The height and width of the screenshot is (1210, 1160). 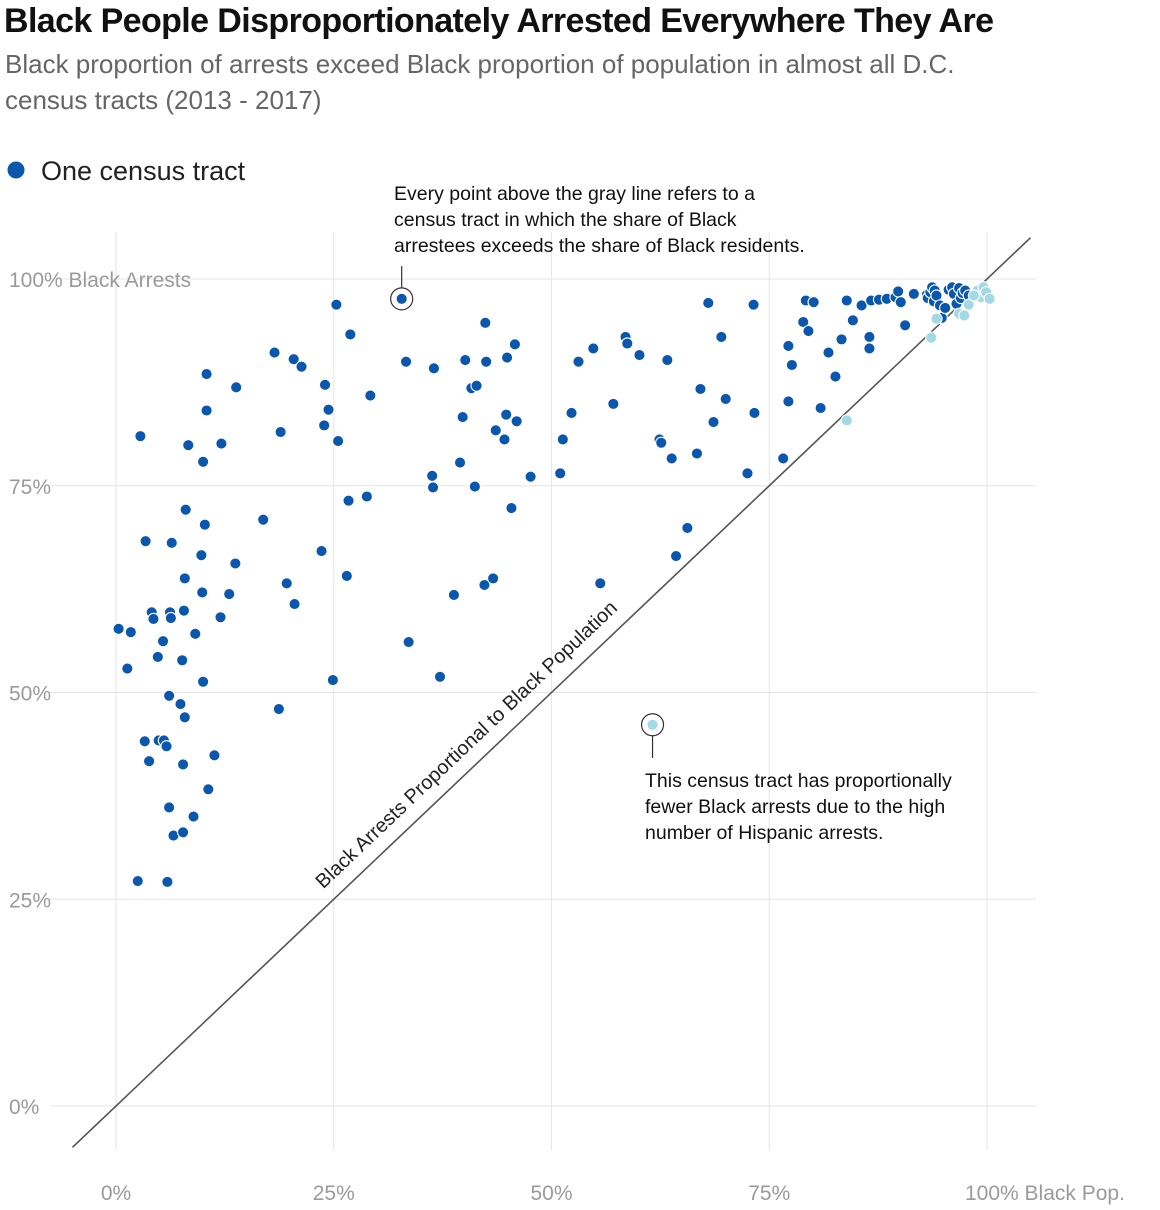 What do you see at coordinates (769, 1193) in the screenshot?
I see `x-tick-label: 75%` at bounding box center [769, 1193].